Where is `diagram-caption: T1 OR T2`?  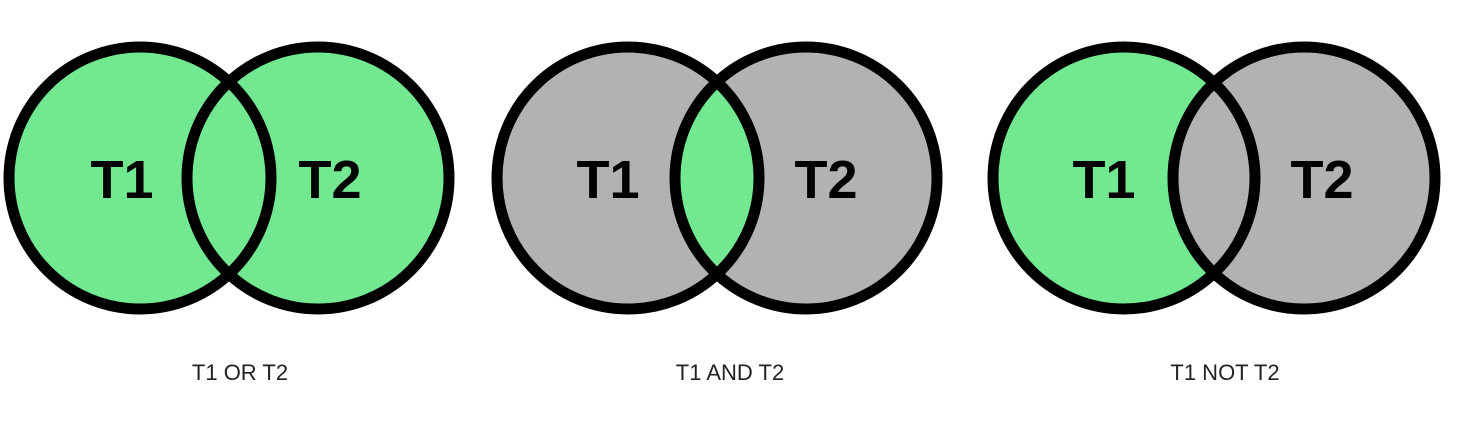
diagram-caption: T1 OR T2 is located at coordinates (240, 372).